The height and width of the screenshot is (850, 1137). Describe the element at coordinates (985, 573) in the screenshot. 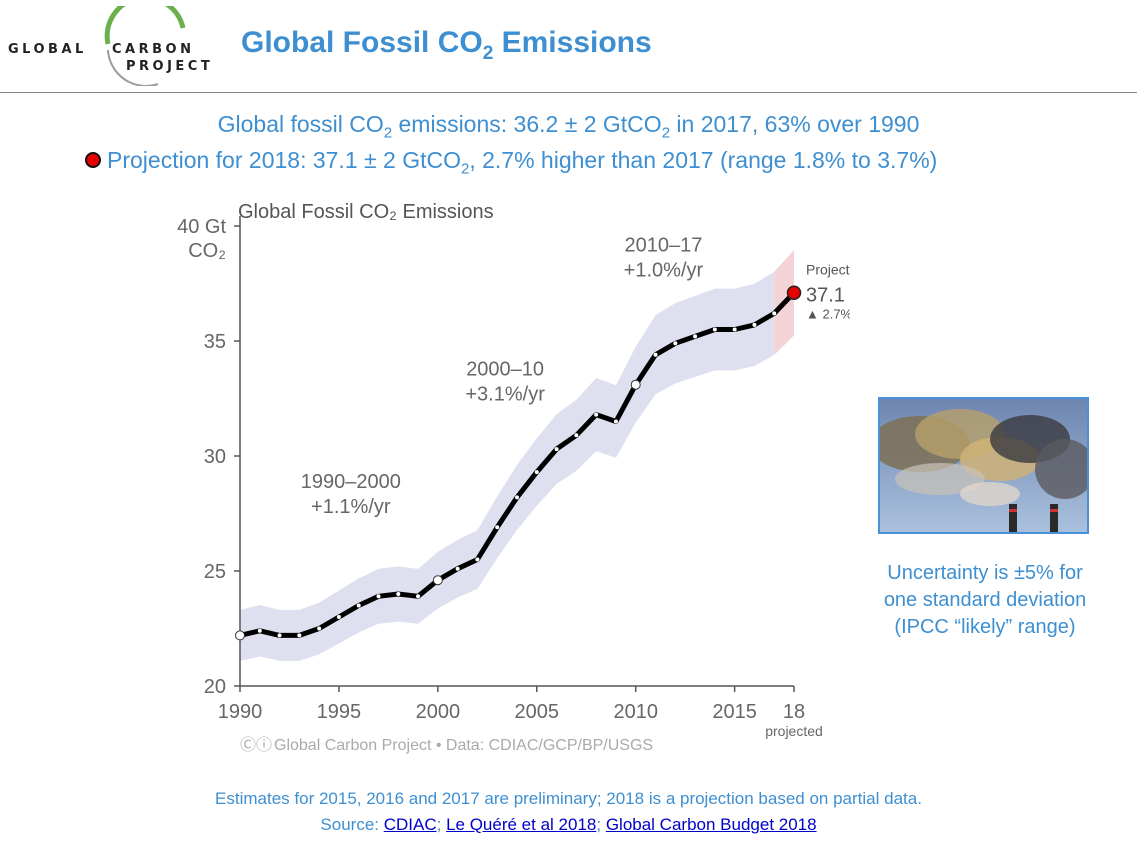

I see `uncertainty-note-line: Uncertainty is ±5% for` at that location.